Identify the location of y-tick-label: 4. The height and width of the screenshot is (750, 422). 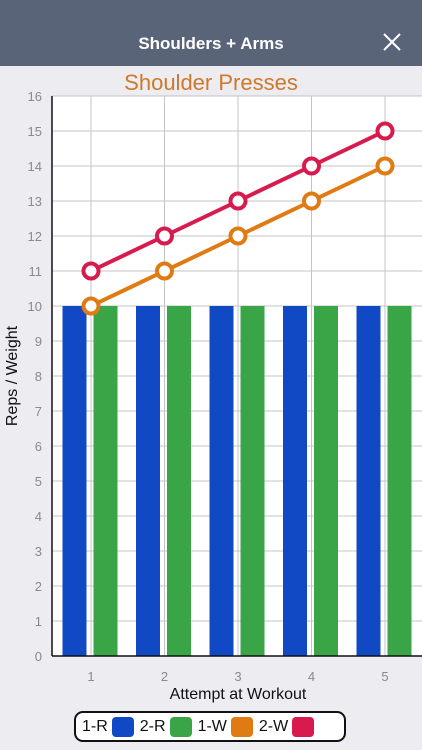
(38, 516).